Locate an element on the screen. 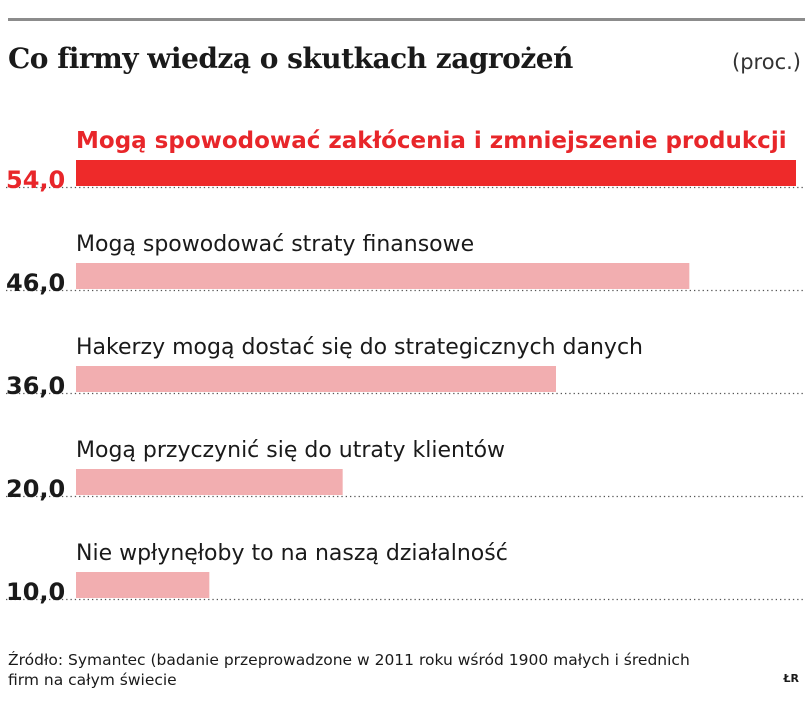 This screenshot has height=724, width=805. category-label: Mogą spowodować straty finansowe is located at coordinates (275, 244).